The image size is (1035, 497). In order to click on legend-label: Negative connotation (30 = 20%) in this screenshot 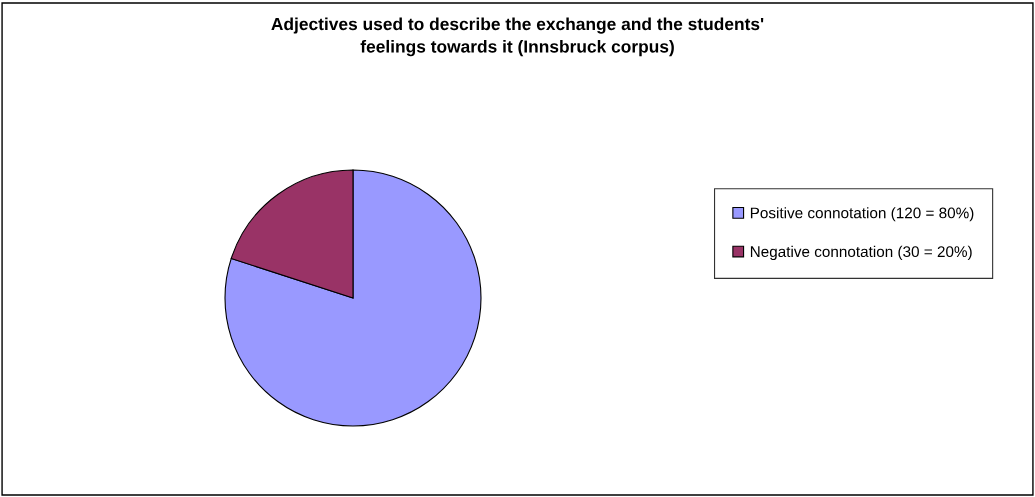, I will do `click(861, 253)`.